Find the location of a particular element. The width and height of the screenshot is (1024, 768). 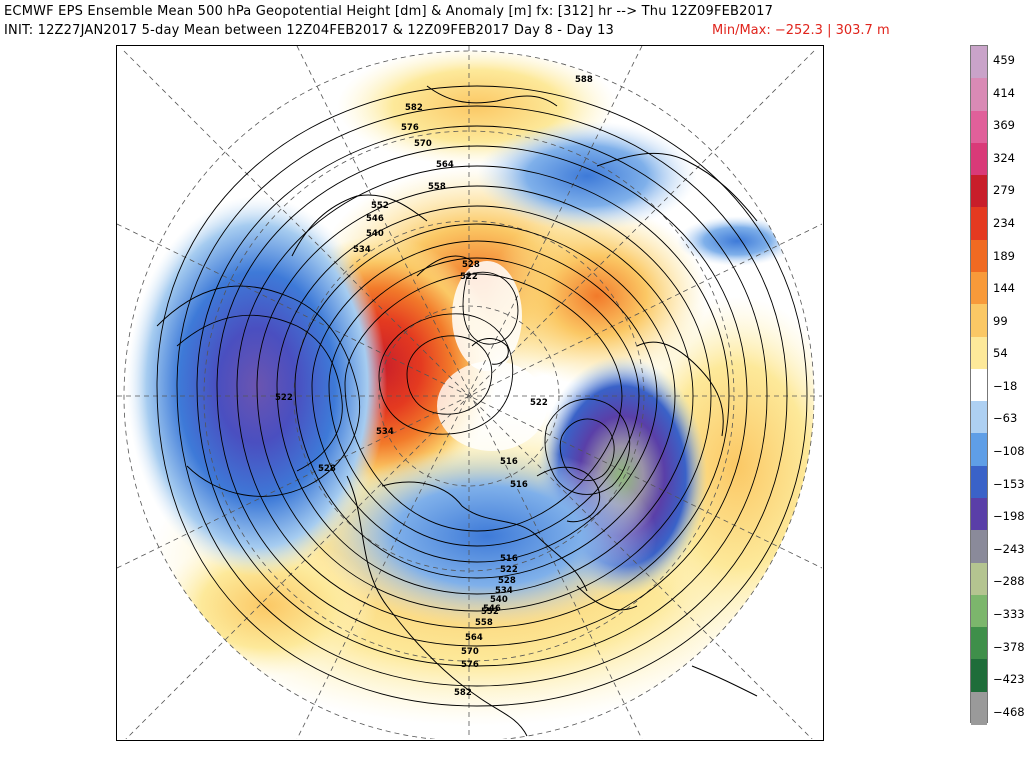

colorbar-label: −153 is located at coordinates (1008, 483).